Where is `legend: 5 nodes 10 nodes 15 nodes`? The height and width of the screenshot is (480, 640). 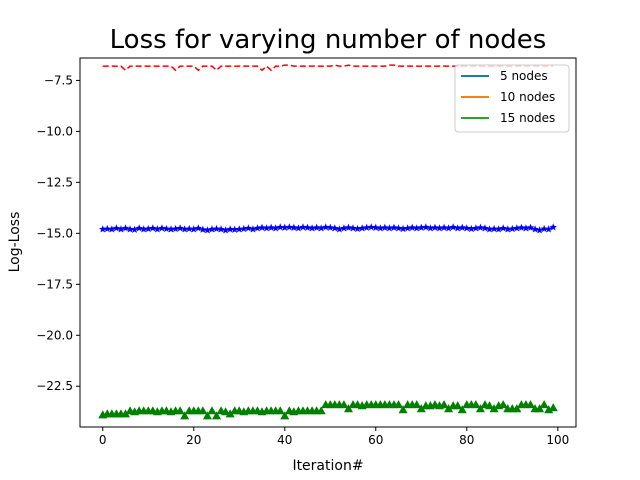
legend: 5 nodes 10 nodes 15 nodes is located at coordinates (512, 98).